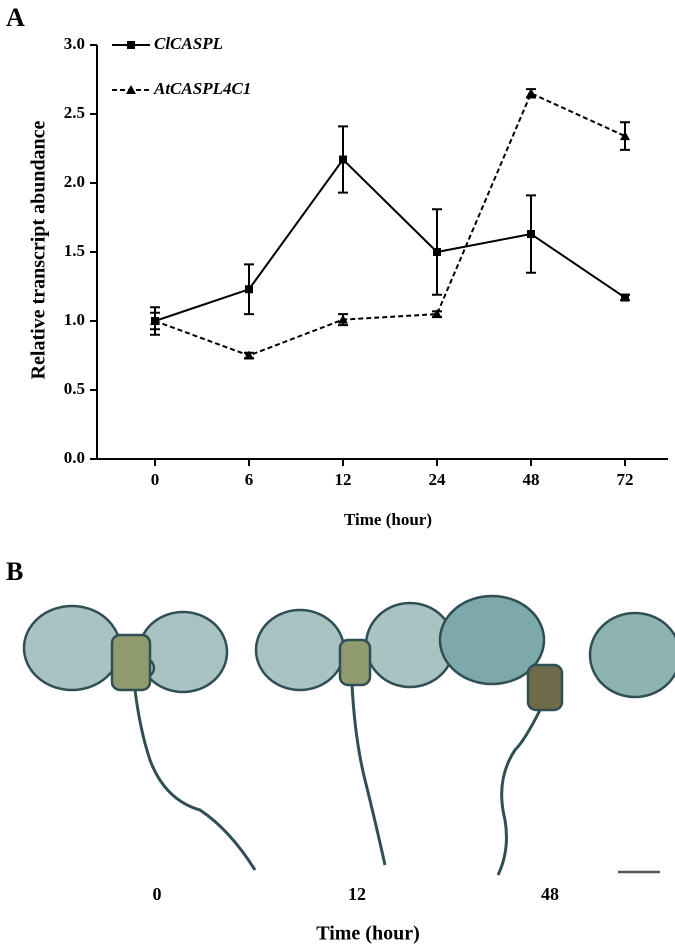  I want to click on legend-label: ClCASPL, so click(188, 43).